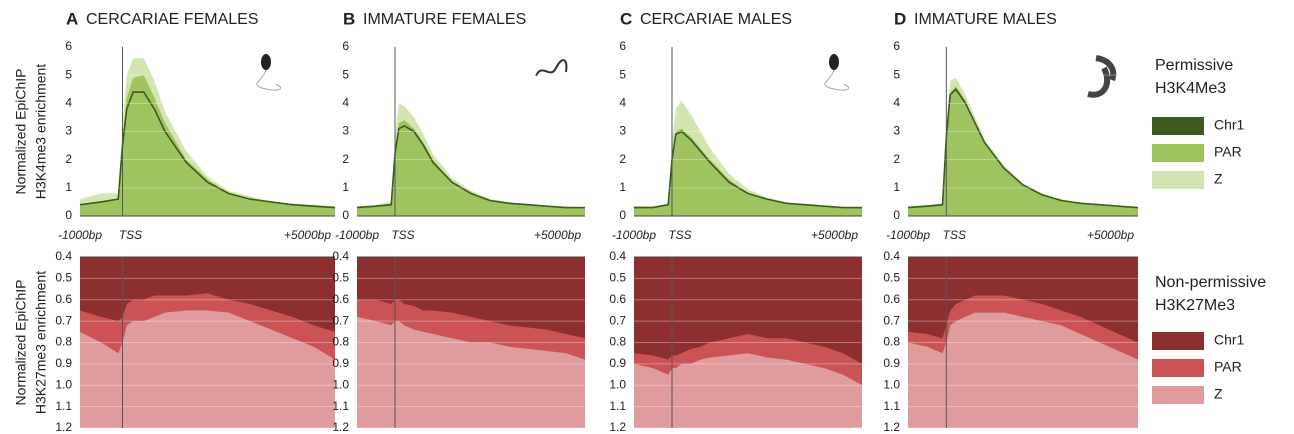 This screenshot has height=434, width=1294. What do you see at coordinates (1194, 65) in the screenshot?
I see `legend-title: Permissive` at bounding box center [1194, 65].